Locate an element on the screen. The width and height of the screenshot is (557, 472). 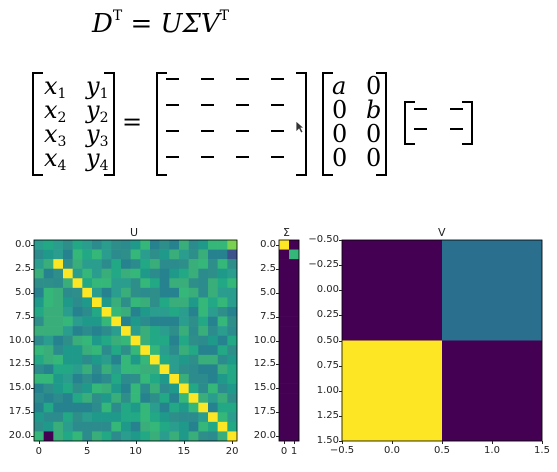
sigma-cell: 0 is located at coordinates (374, 134).